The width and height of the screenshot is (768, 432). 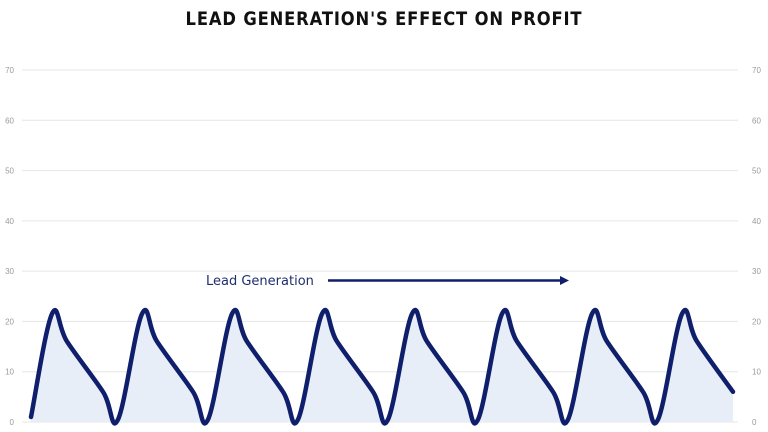 What do you see at coordinates (12, 422) in the screenshot?
I see `y-tick-left: 0` at bounding box center [12, 422].